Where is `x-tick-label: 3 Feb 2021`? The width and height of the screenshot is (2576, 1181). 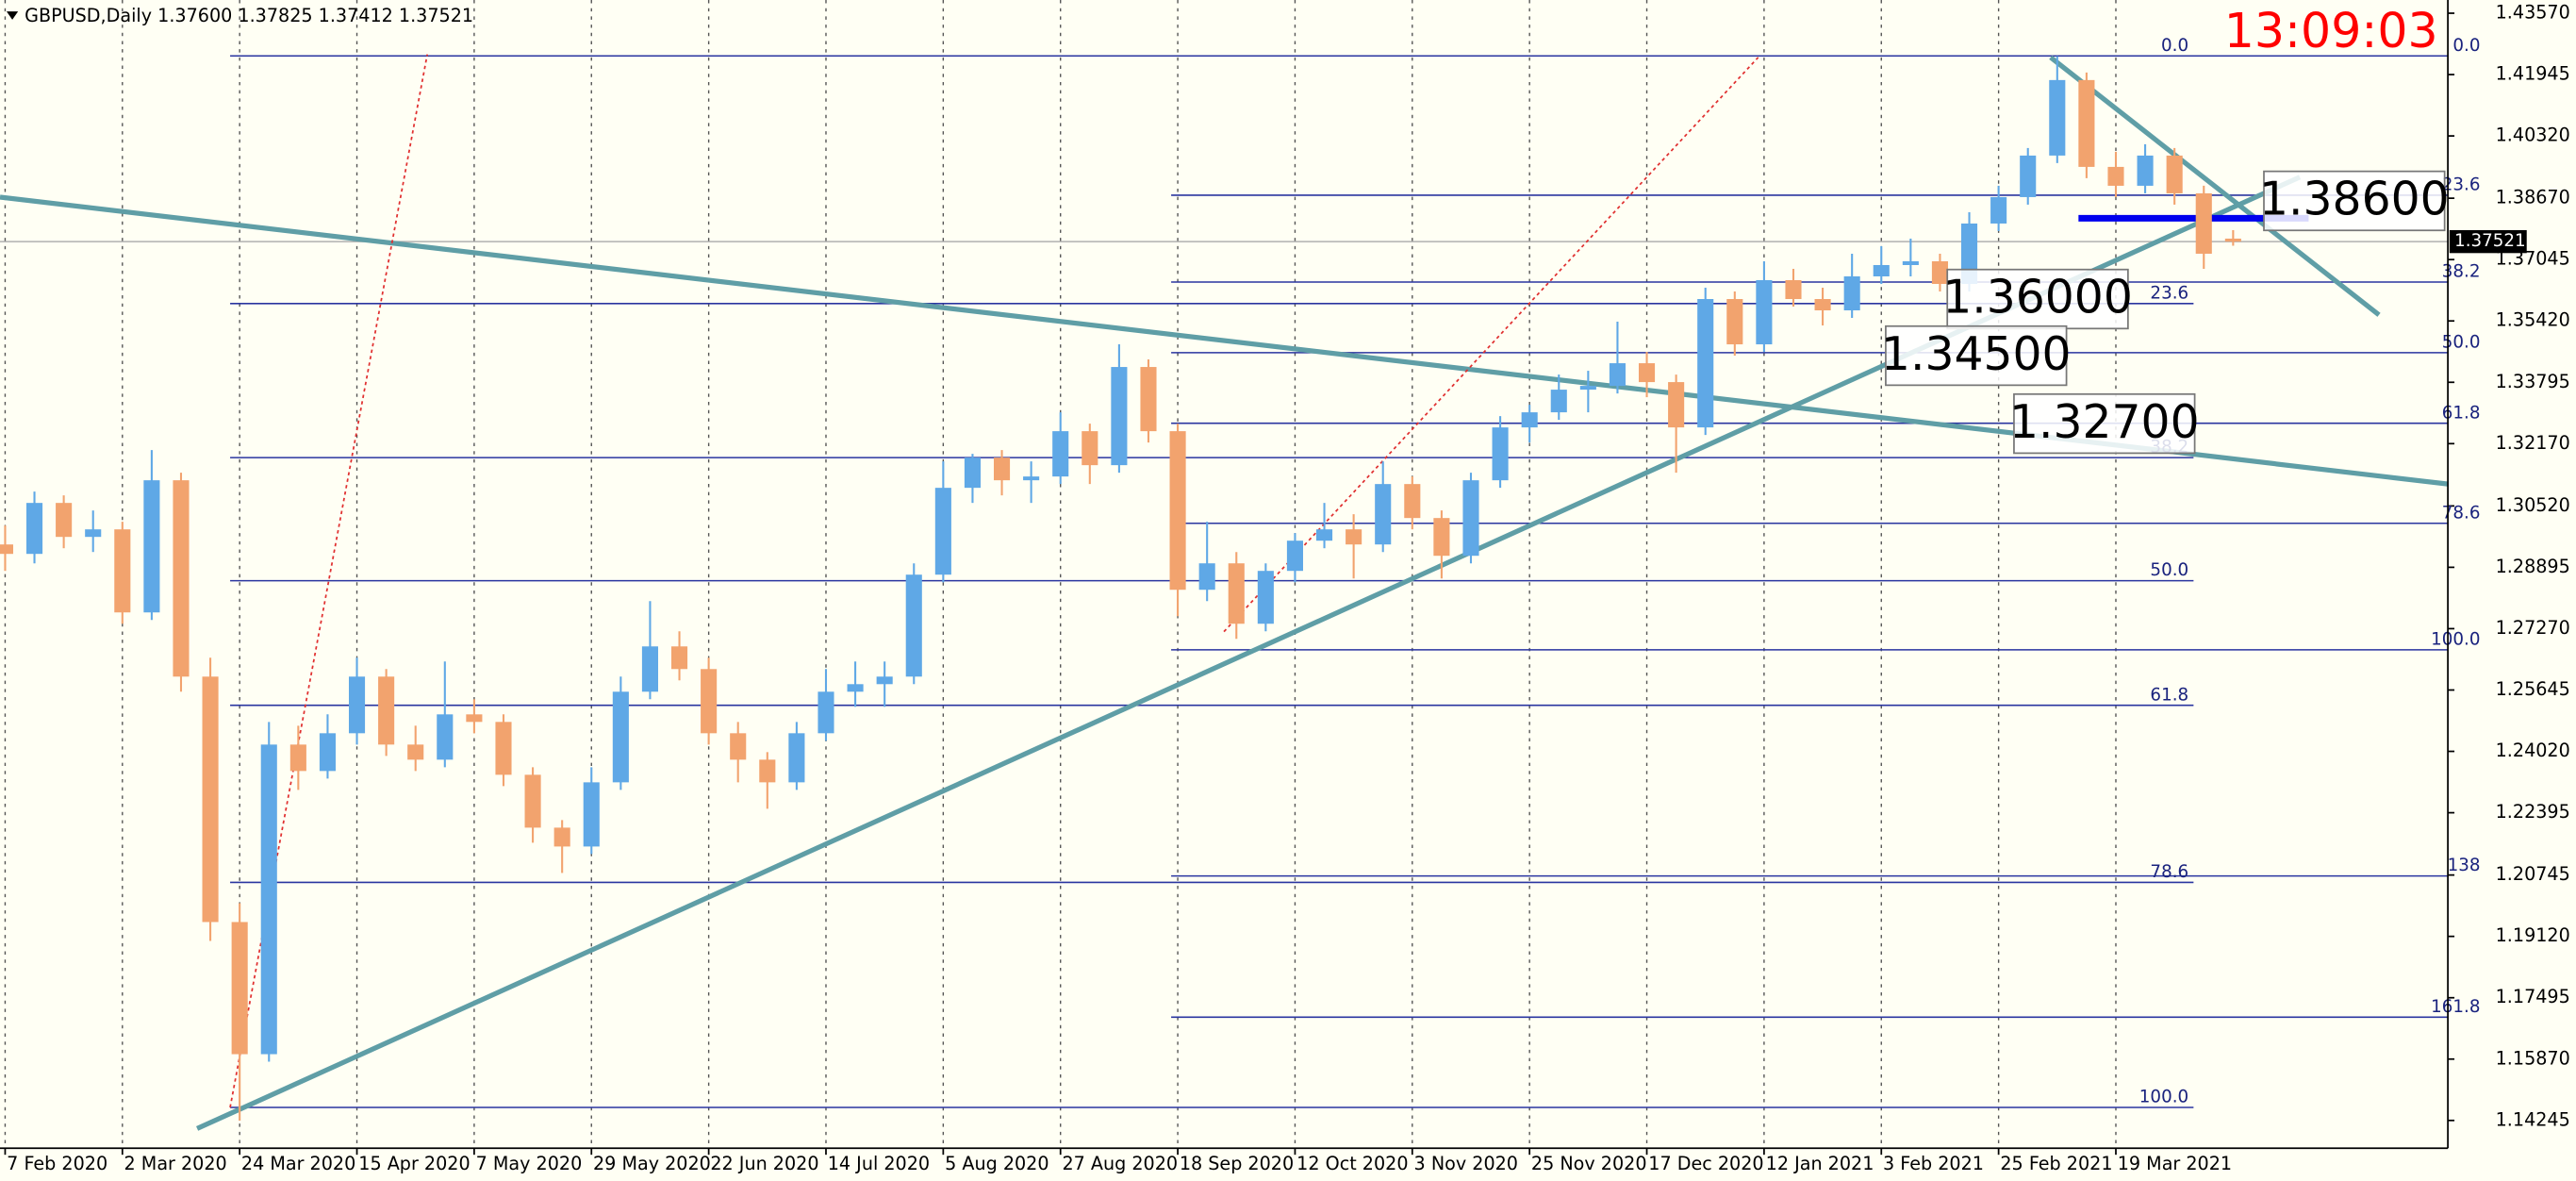
x-tick-label: 3 Feb 2021 is located at coordinates (1933, 1163).